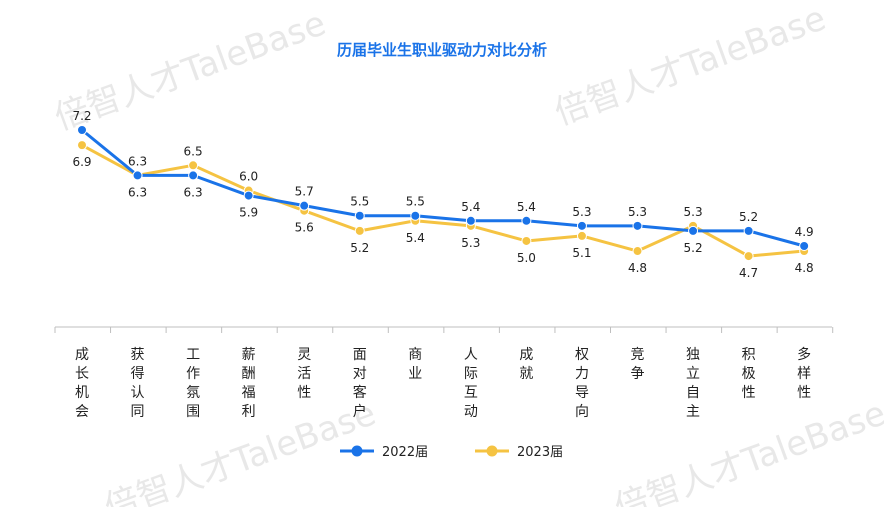 Image resolution: width=884 pixels, height=507 pixels. I want to click on legend: 2022届 2023届, so click(451, 452).